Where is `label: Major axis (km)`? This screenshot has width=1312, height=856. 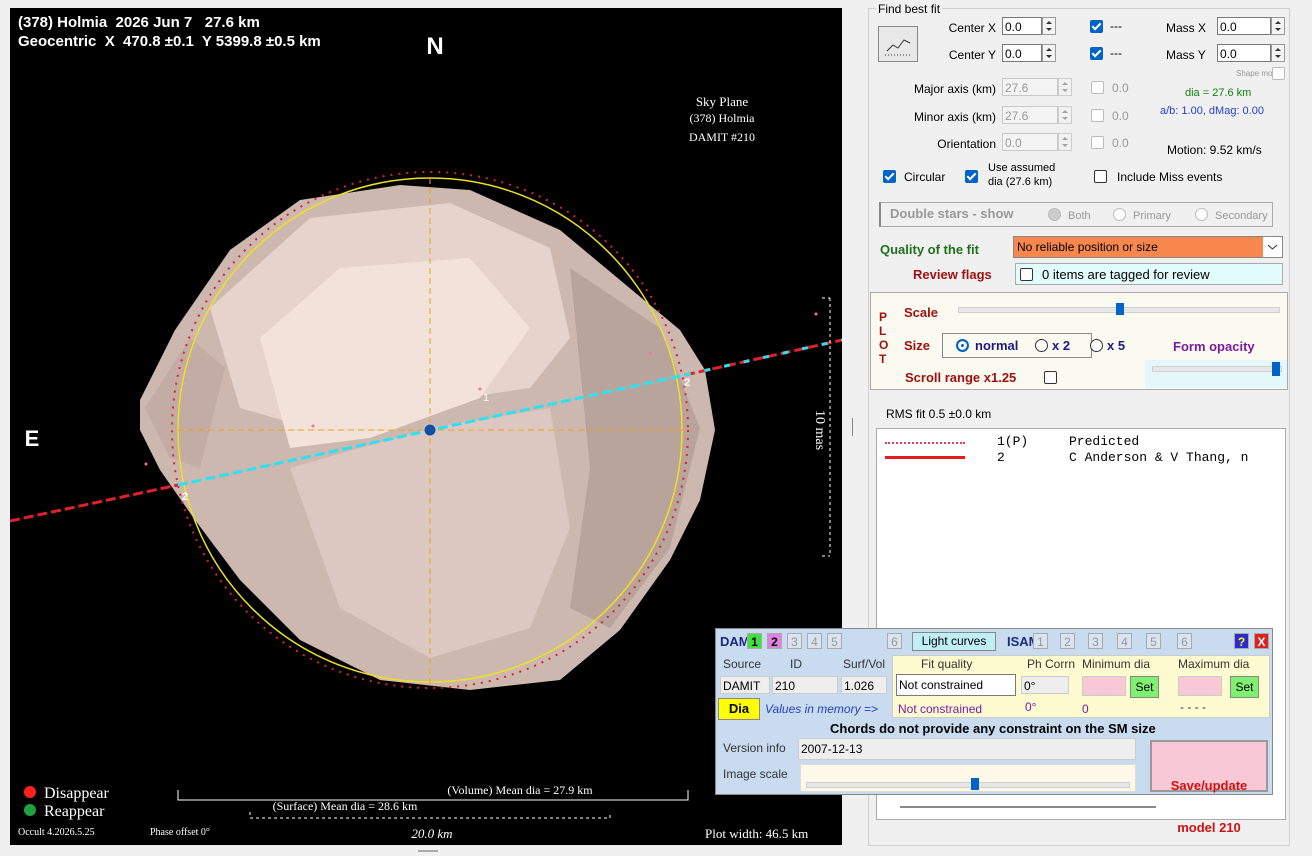
label: Major axis (km) is located at coordinates (954, 89).